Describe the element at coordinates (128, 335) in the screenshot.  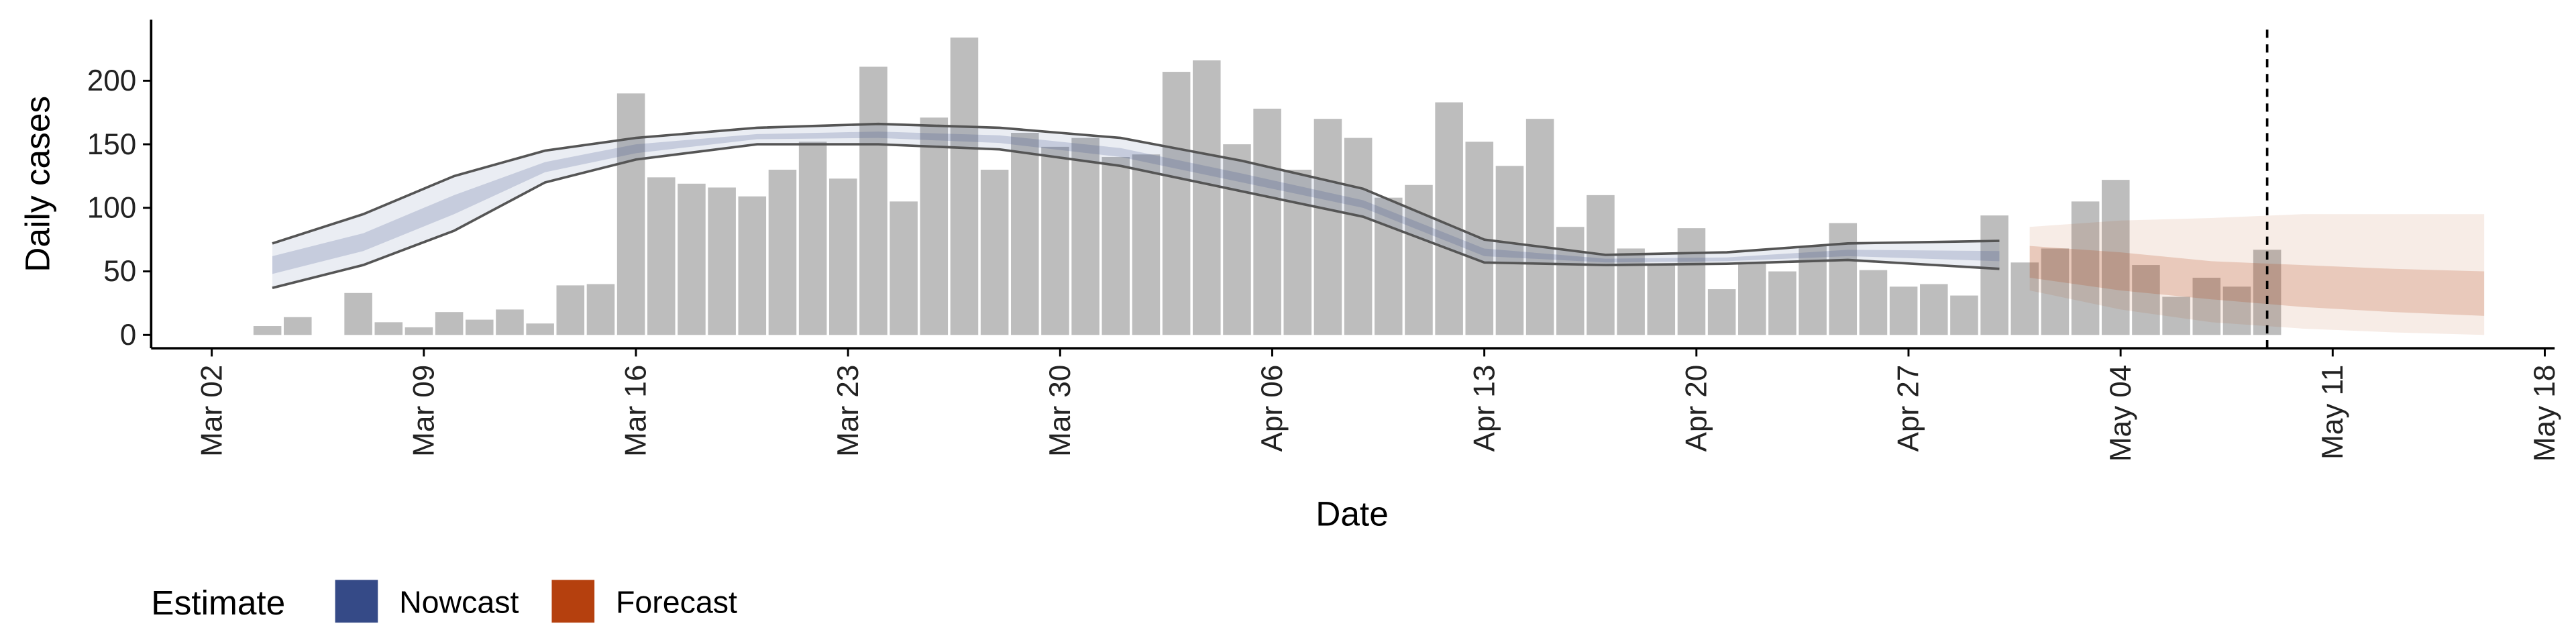
I see `y-tick-label: 0` at that location.